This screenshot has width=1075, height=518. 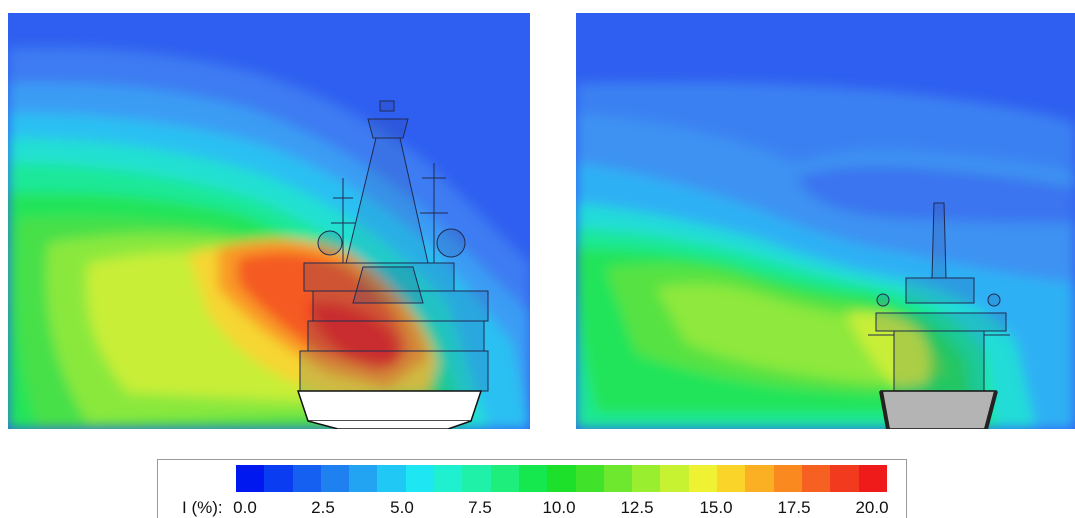 I want to click on tick-label: 2.5, so click(x=323, y=507).